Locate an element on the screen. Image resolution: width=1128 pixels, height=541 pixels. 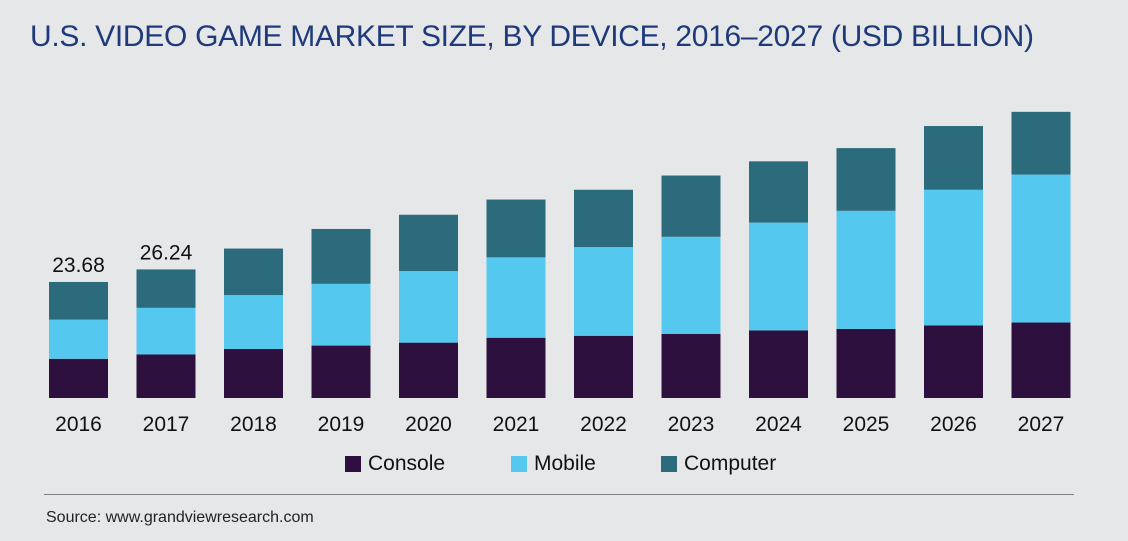
bar-segment-computer-2025 is located at coordinates (866, 179).